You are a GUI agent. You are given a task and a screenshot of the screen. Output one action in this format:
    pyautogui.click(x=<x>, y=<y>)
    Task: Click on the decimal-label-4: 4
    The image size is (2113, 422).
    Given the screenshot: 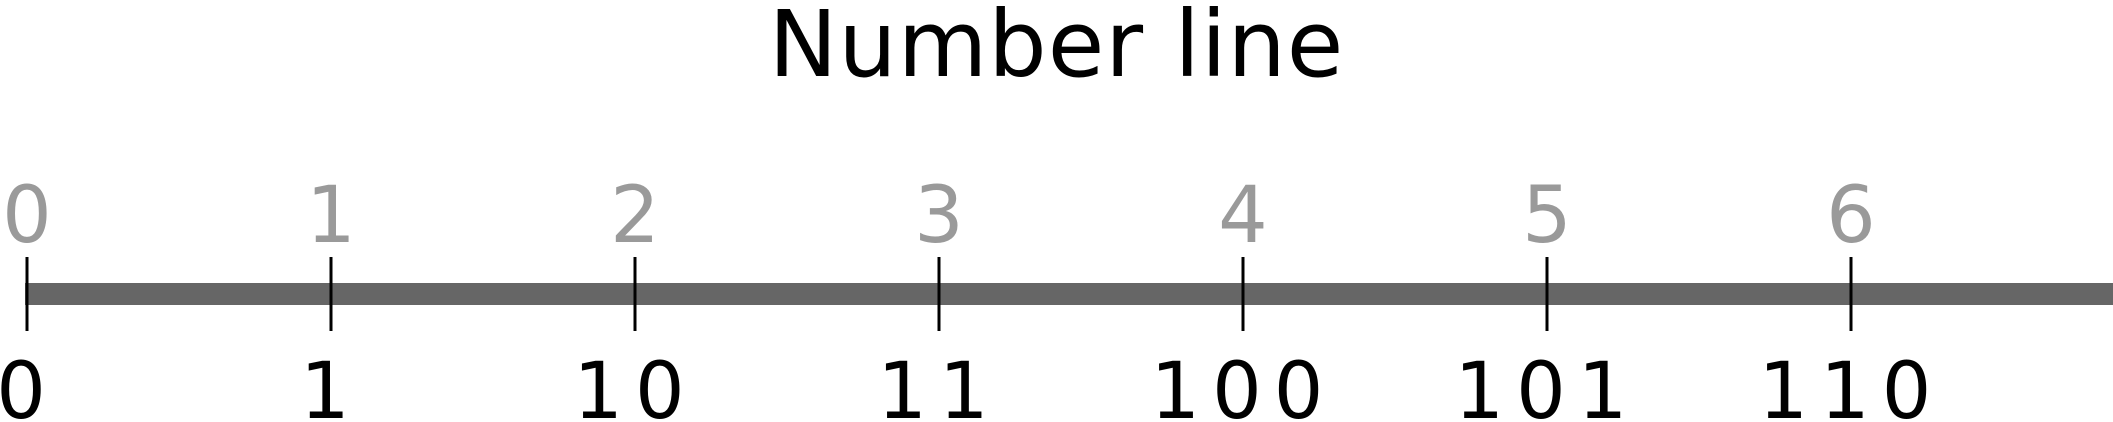 What is the action you would take?
    pyautogui.click(x=1243, y=216)
    